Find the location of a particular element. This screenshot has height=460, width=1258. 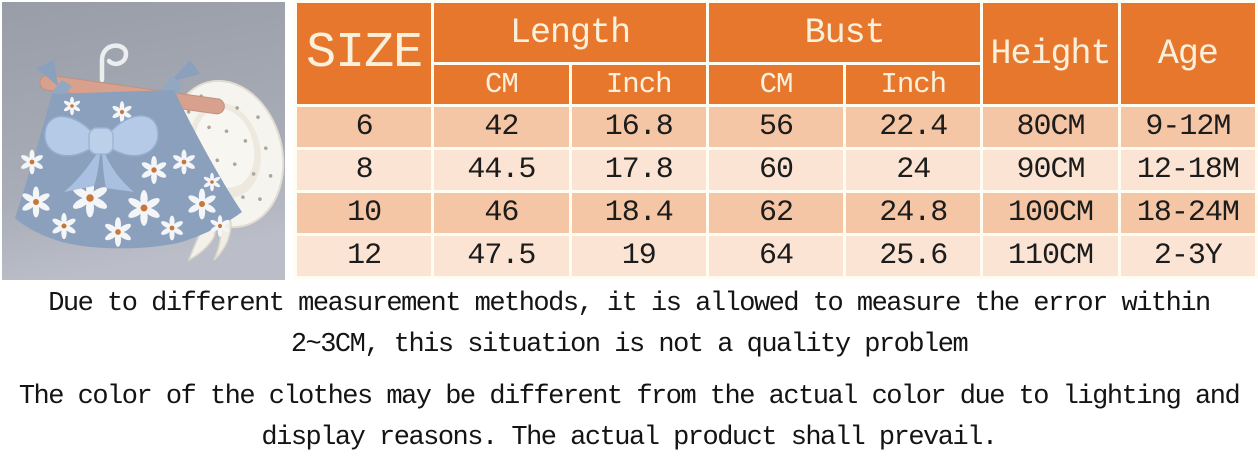

cell-bust-cm: 62 is located at coordinates (776, 213).